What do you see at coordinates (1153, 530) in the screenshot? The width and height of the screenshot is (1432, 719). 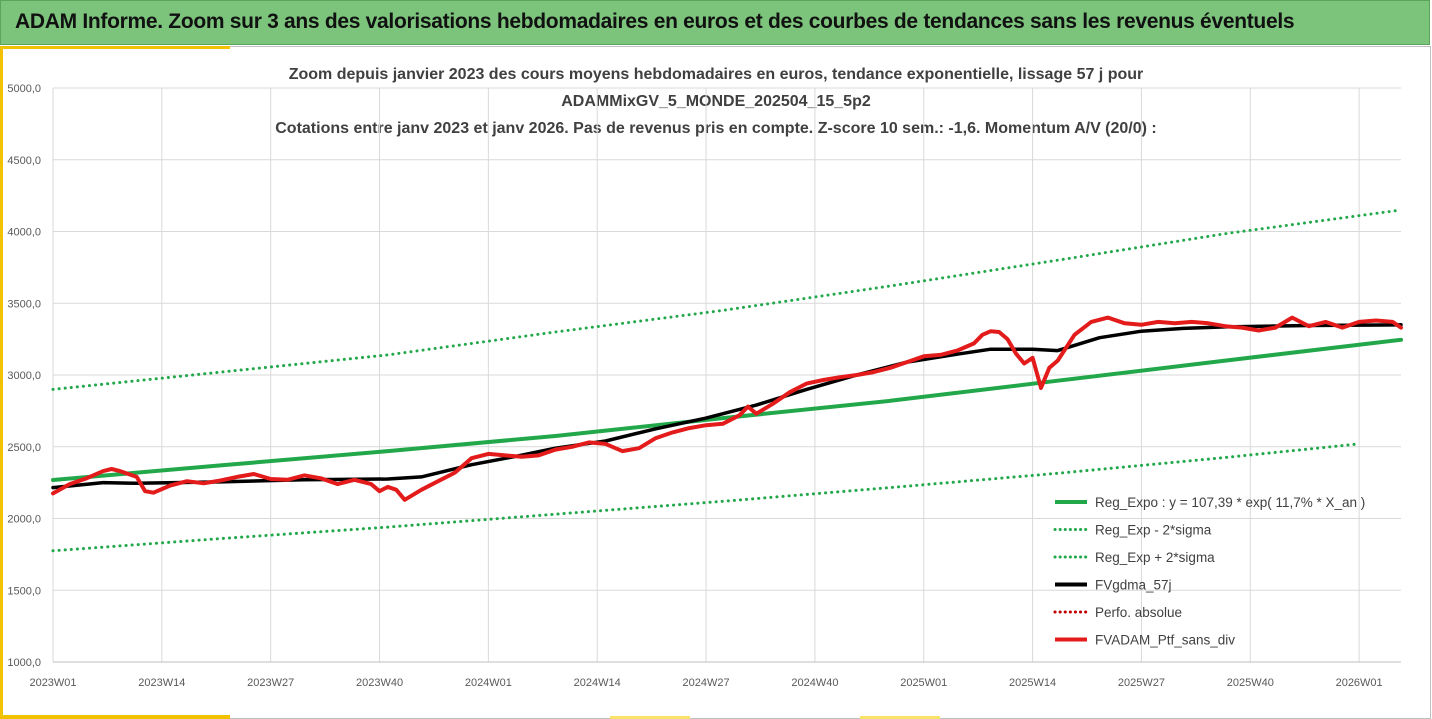 I see `legend-label: Reg_Exp - 2*sigma` at bounding box center [1153, 530].